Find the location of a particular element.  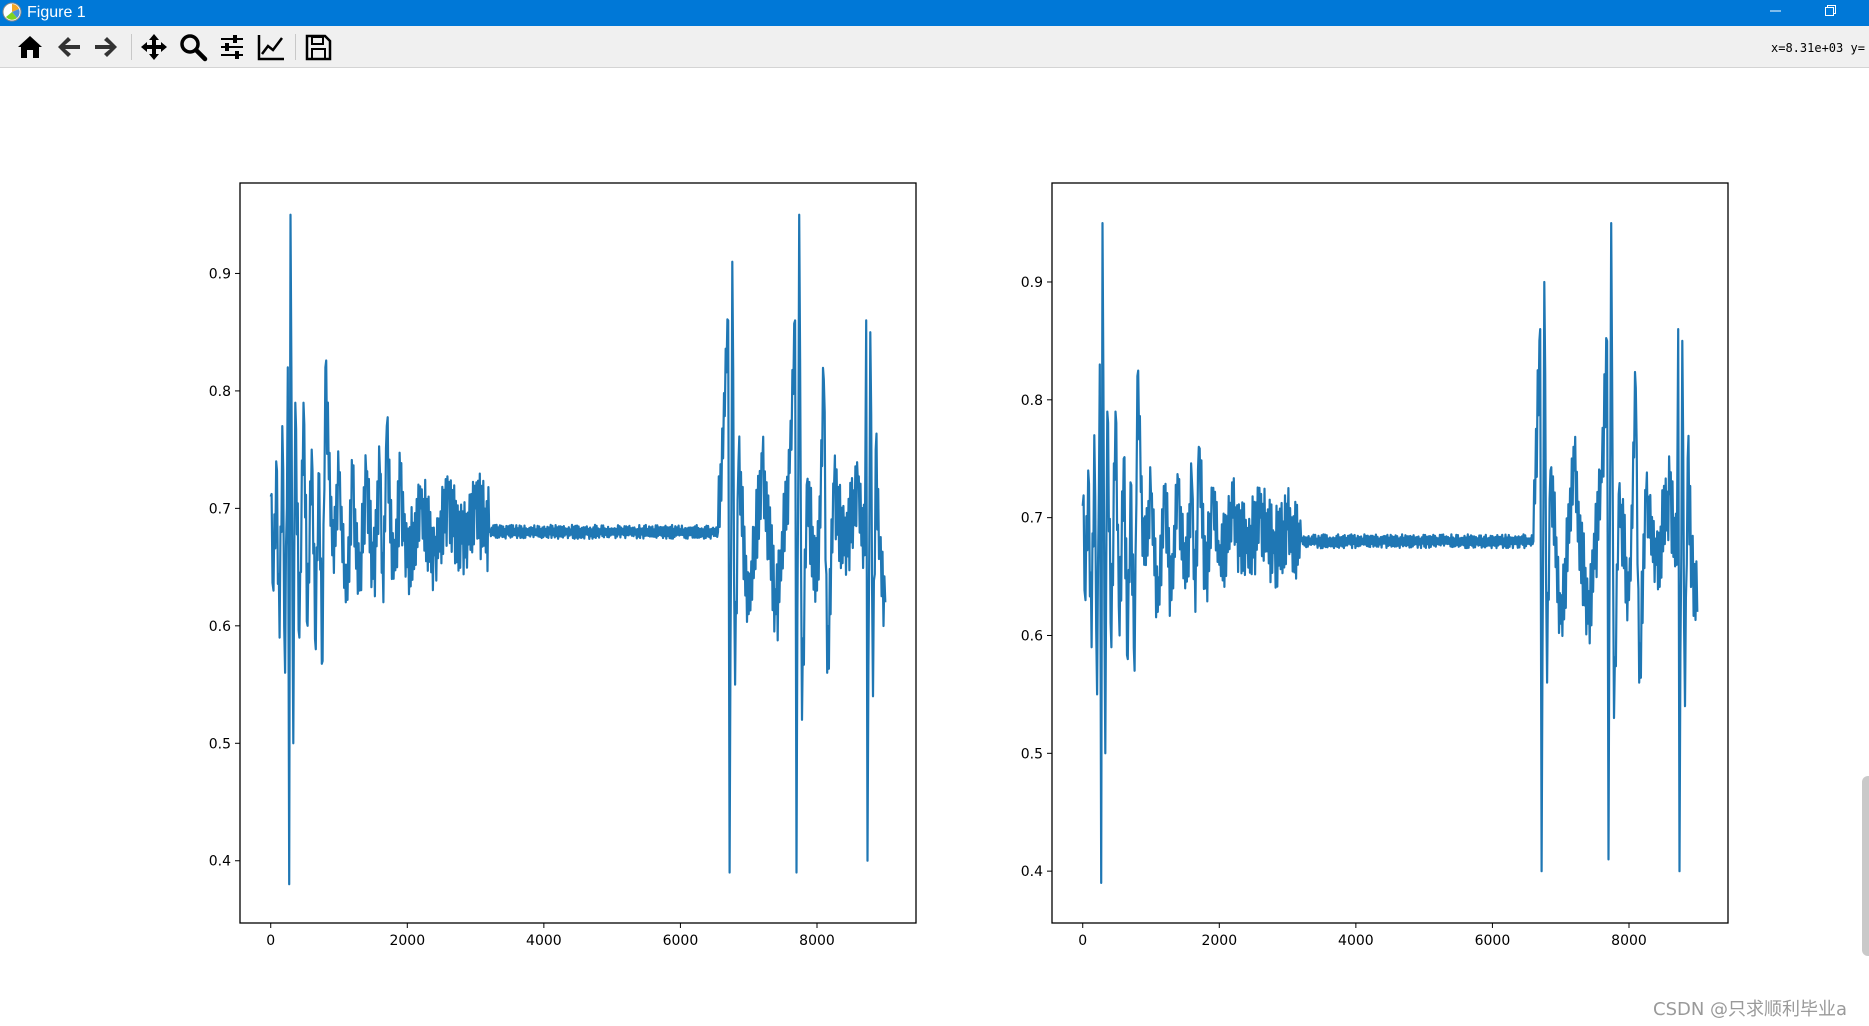

forward-button is located at coordinates (106, 47).